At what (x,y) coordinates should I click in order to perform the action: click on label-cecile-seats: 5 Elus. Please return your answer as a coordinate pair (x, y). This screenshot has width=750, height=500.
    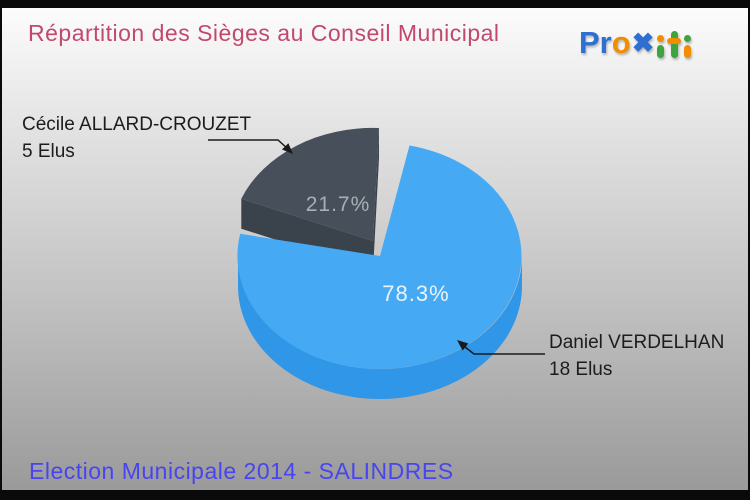
    Looking at the image, I should click on (48, 151).